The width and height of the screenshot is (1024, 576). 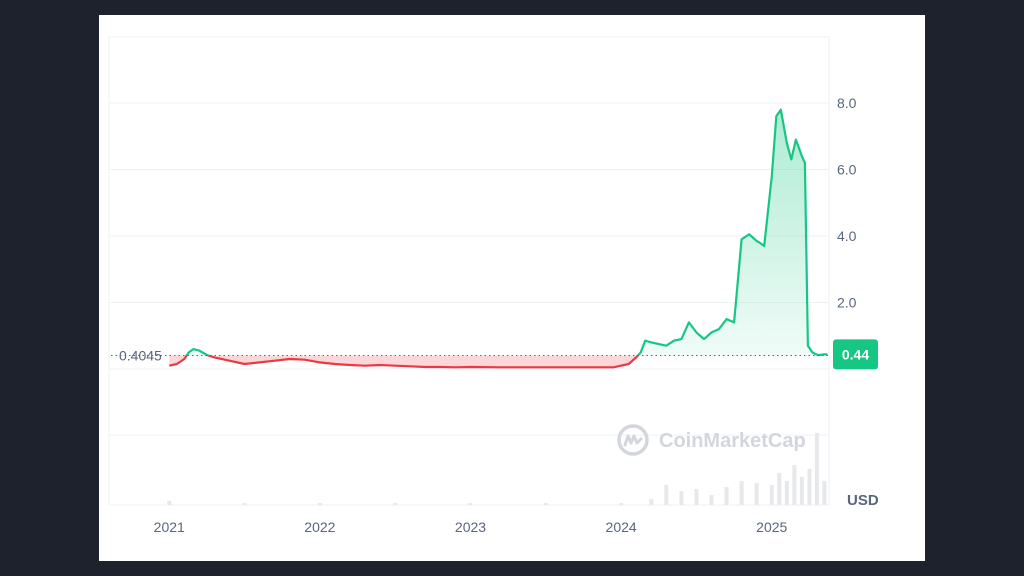 What do you see at coordinates (771, 527) in the screenshot?
I see `x-tick-label: 2025` at bounding box center [771, 527].